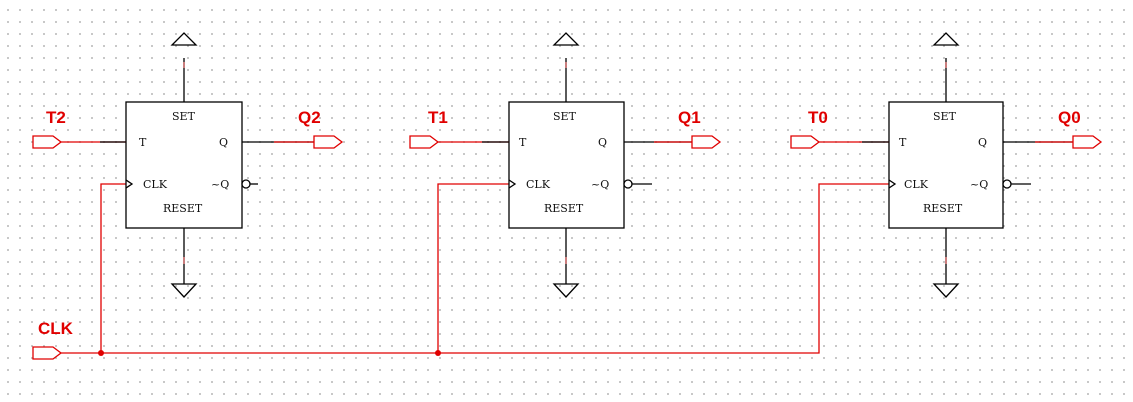 This screenshot has height=402, width=1133. I want to click on q0-output-port, so click(1087, 142).